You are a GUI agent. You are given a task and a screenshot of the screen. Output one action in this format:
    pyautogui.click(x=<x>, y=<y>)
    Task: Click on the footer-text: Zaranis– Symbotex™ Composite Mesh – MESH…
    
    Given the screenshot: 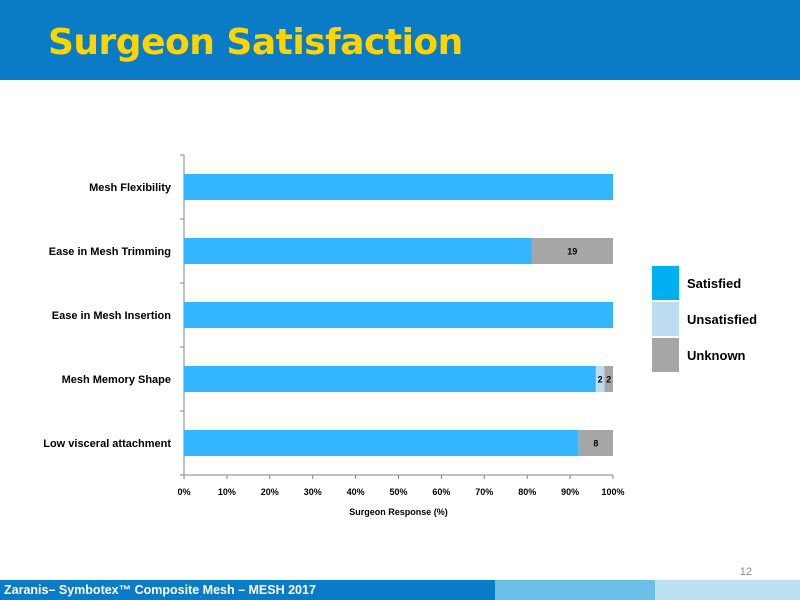 What is the action you would take?
    pyautogui.click(x=160, y=590)
    